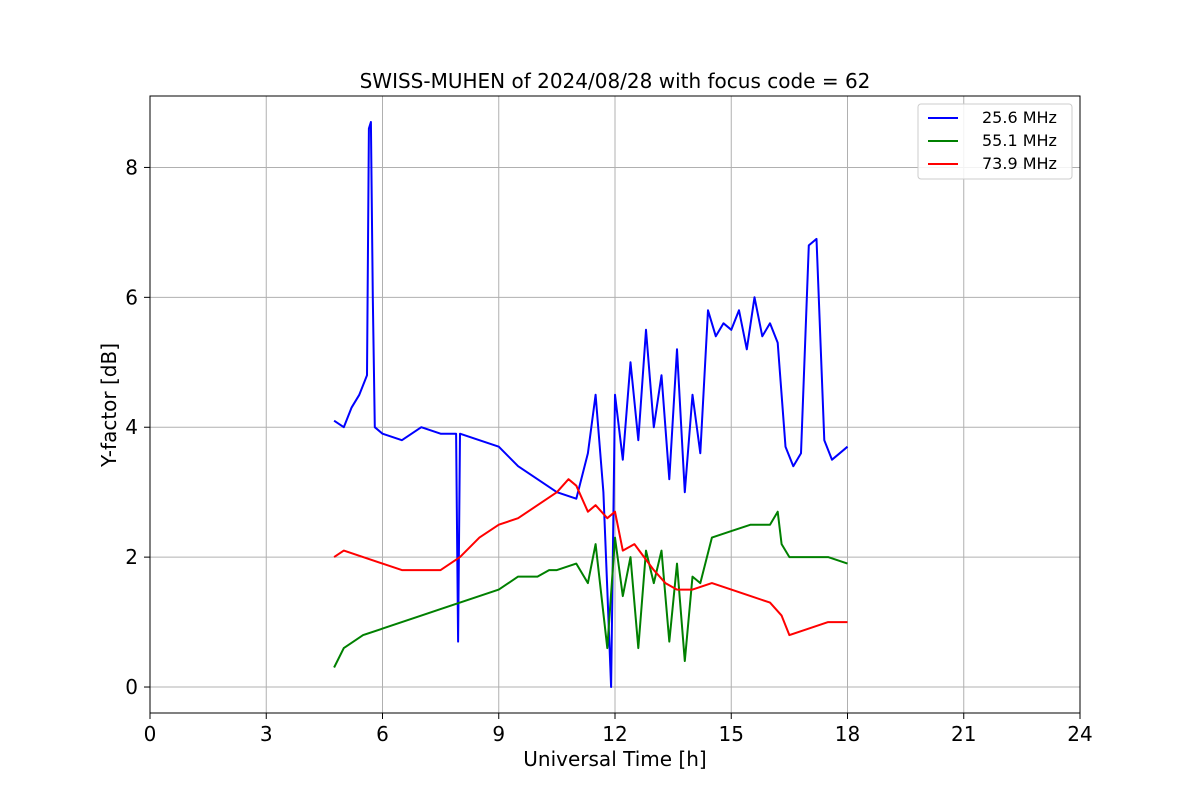 This screenshot has height=800, width=1200. I want to click on x-tick-label: 6, so click(382, 734).